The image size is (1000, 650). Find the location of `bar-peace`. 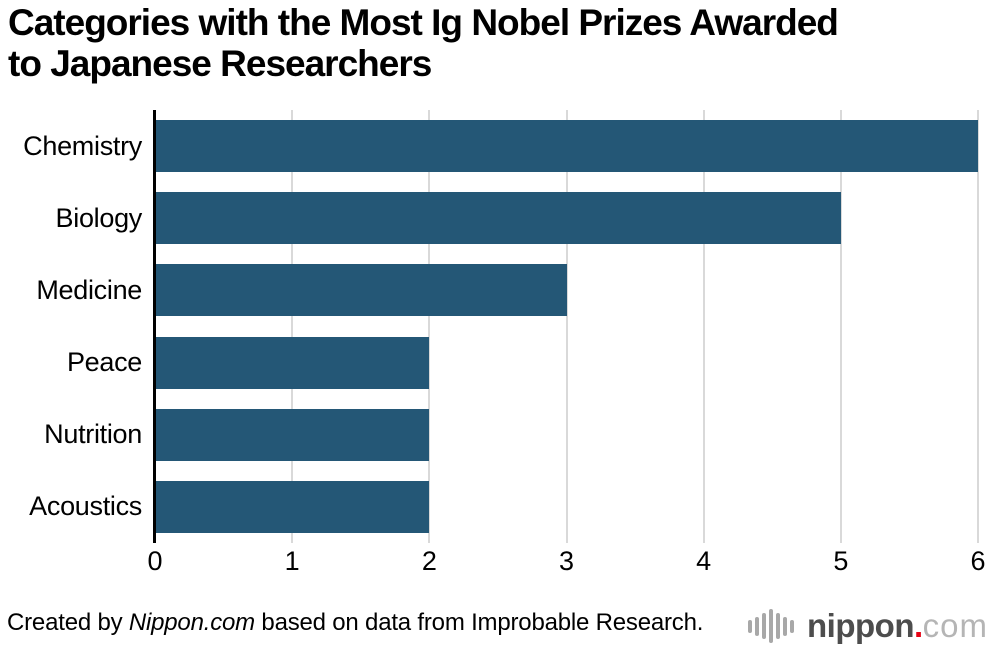

bar-peace is located at coordinates (292, 362).